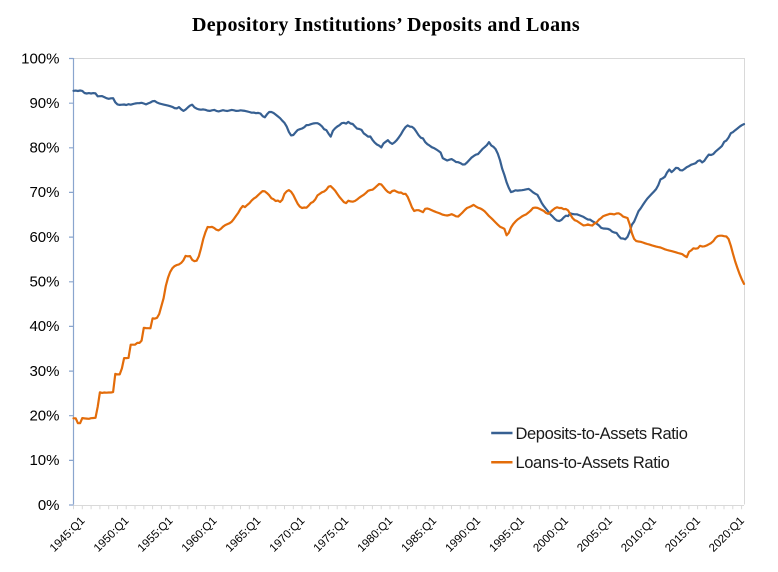  I want to click on svg-text: 20%, so click(44, 415).